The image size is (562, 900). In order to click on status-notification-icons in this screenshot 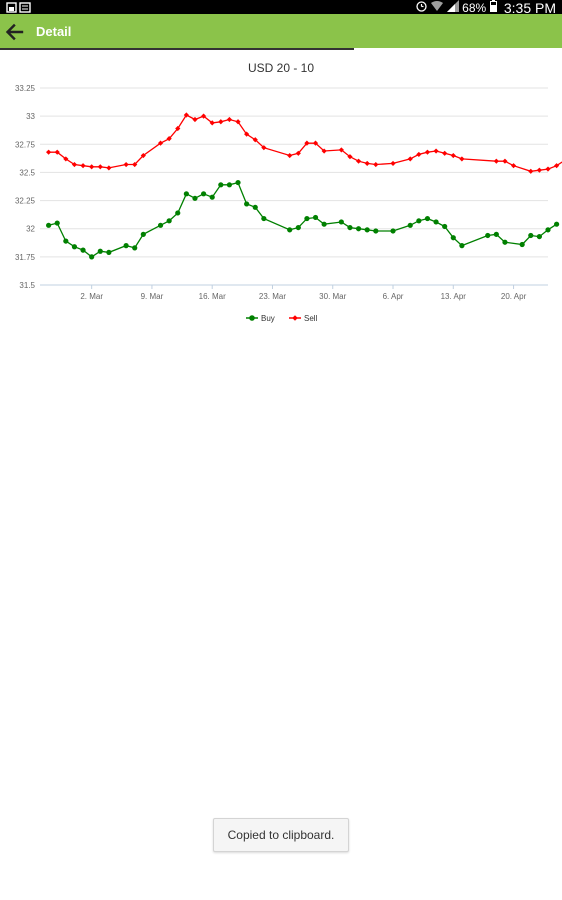, I will do `click(21, 10)`.